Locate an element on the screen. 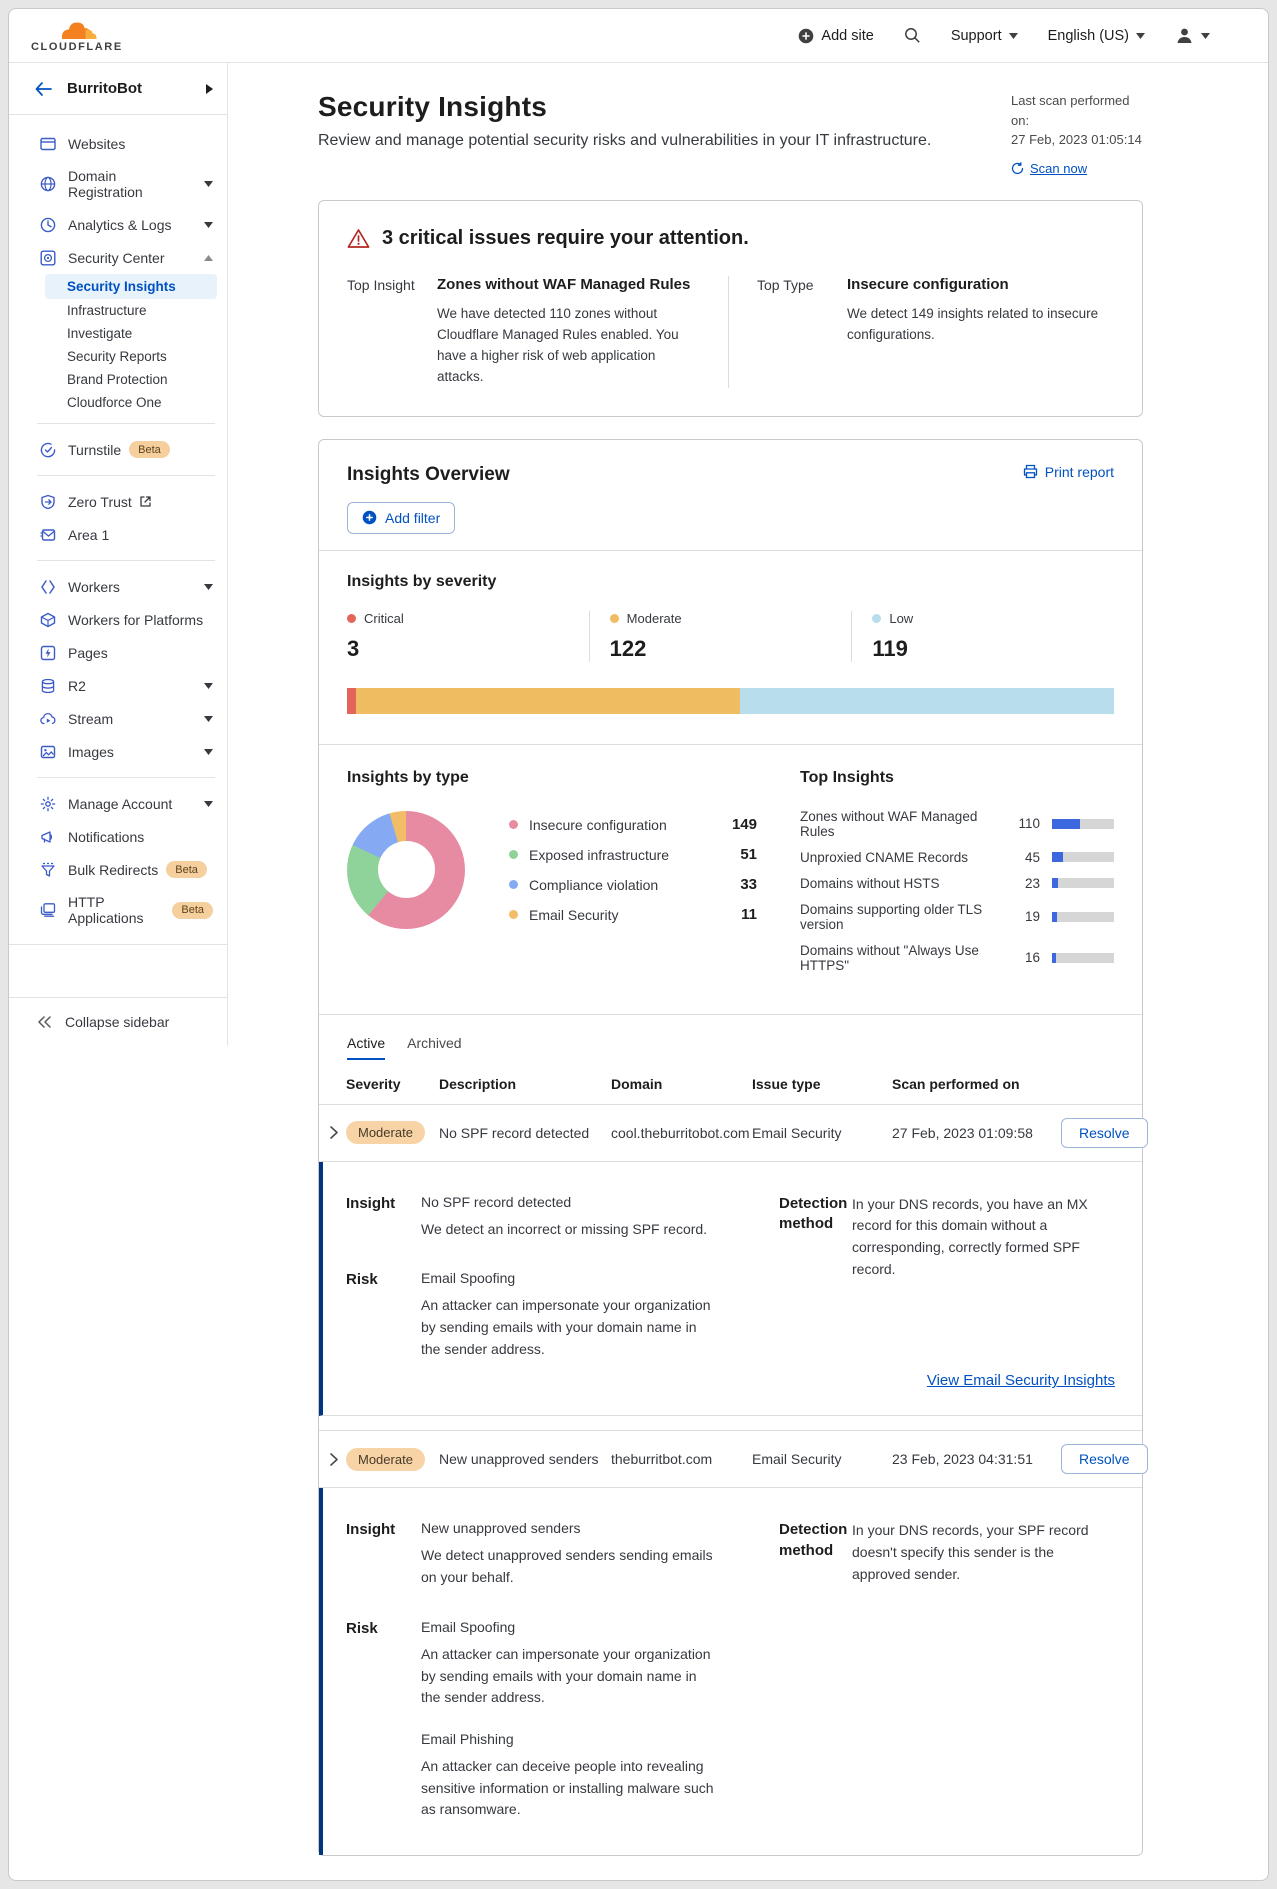 Image resolution: width=1277 pixels, height=1889 pixels. row-issue-type: Email Security is located at coordinates (797, 1132).